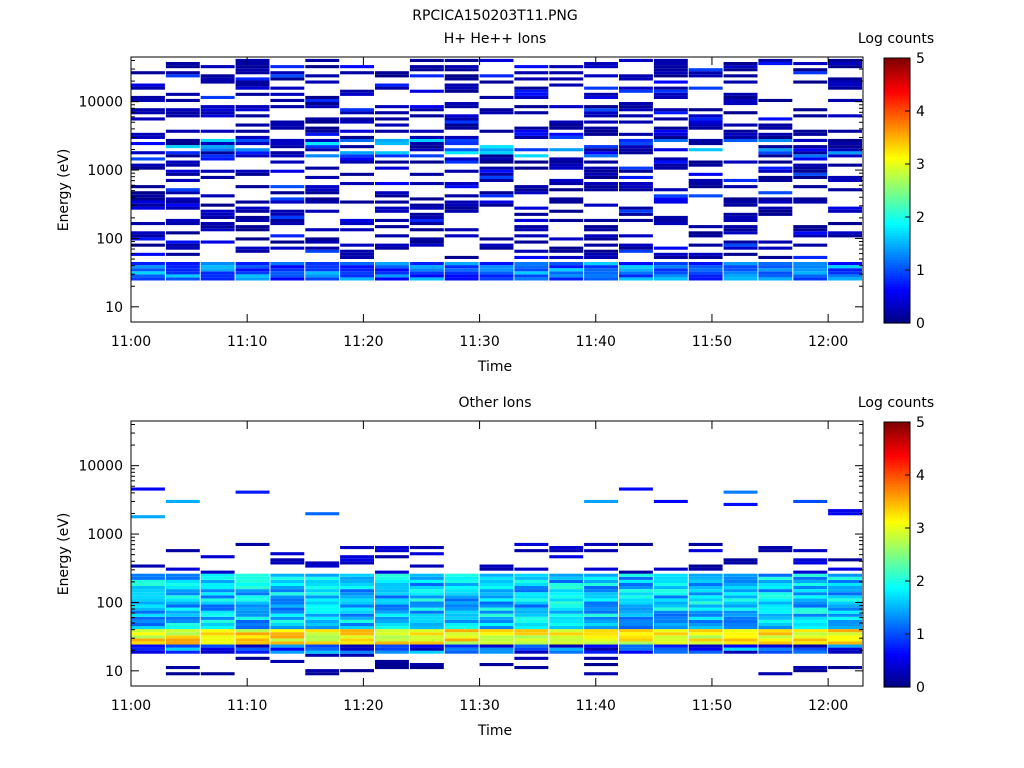  Describe the element at coordinates (100, 103) in the screenshot. I see `y-tick-label: 10000` at that location.